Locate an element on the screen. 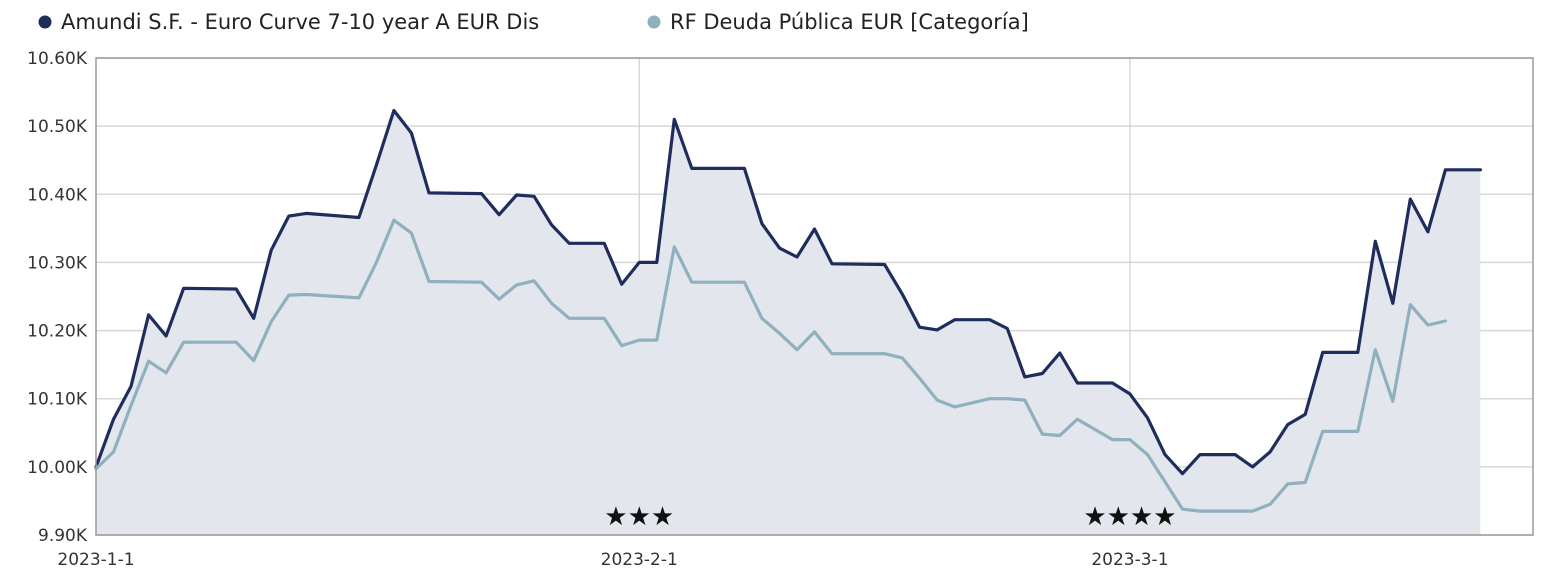  rating-annotation: ★★★ is located at coordinates (639, 517).